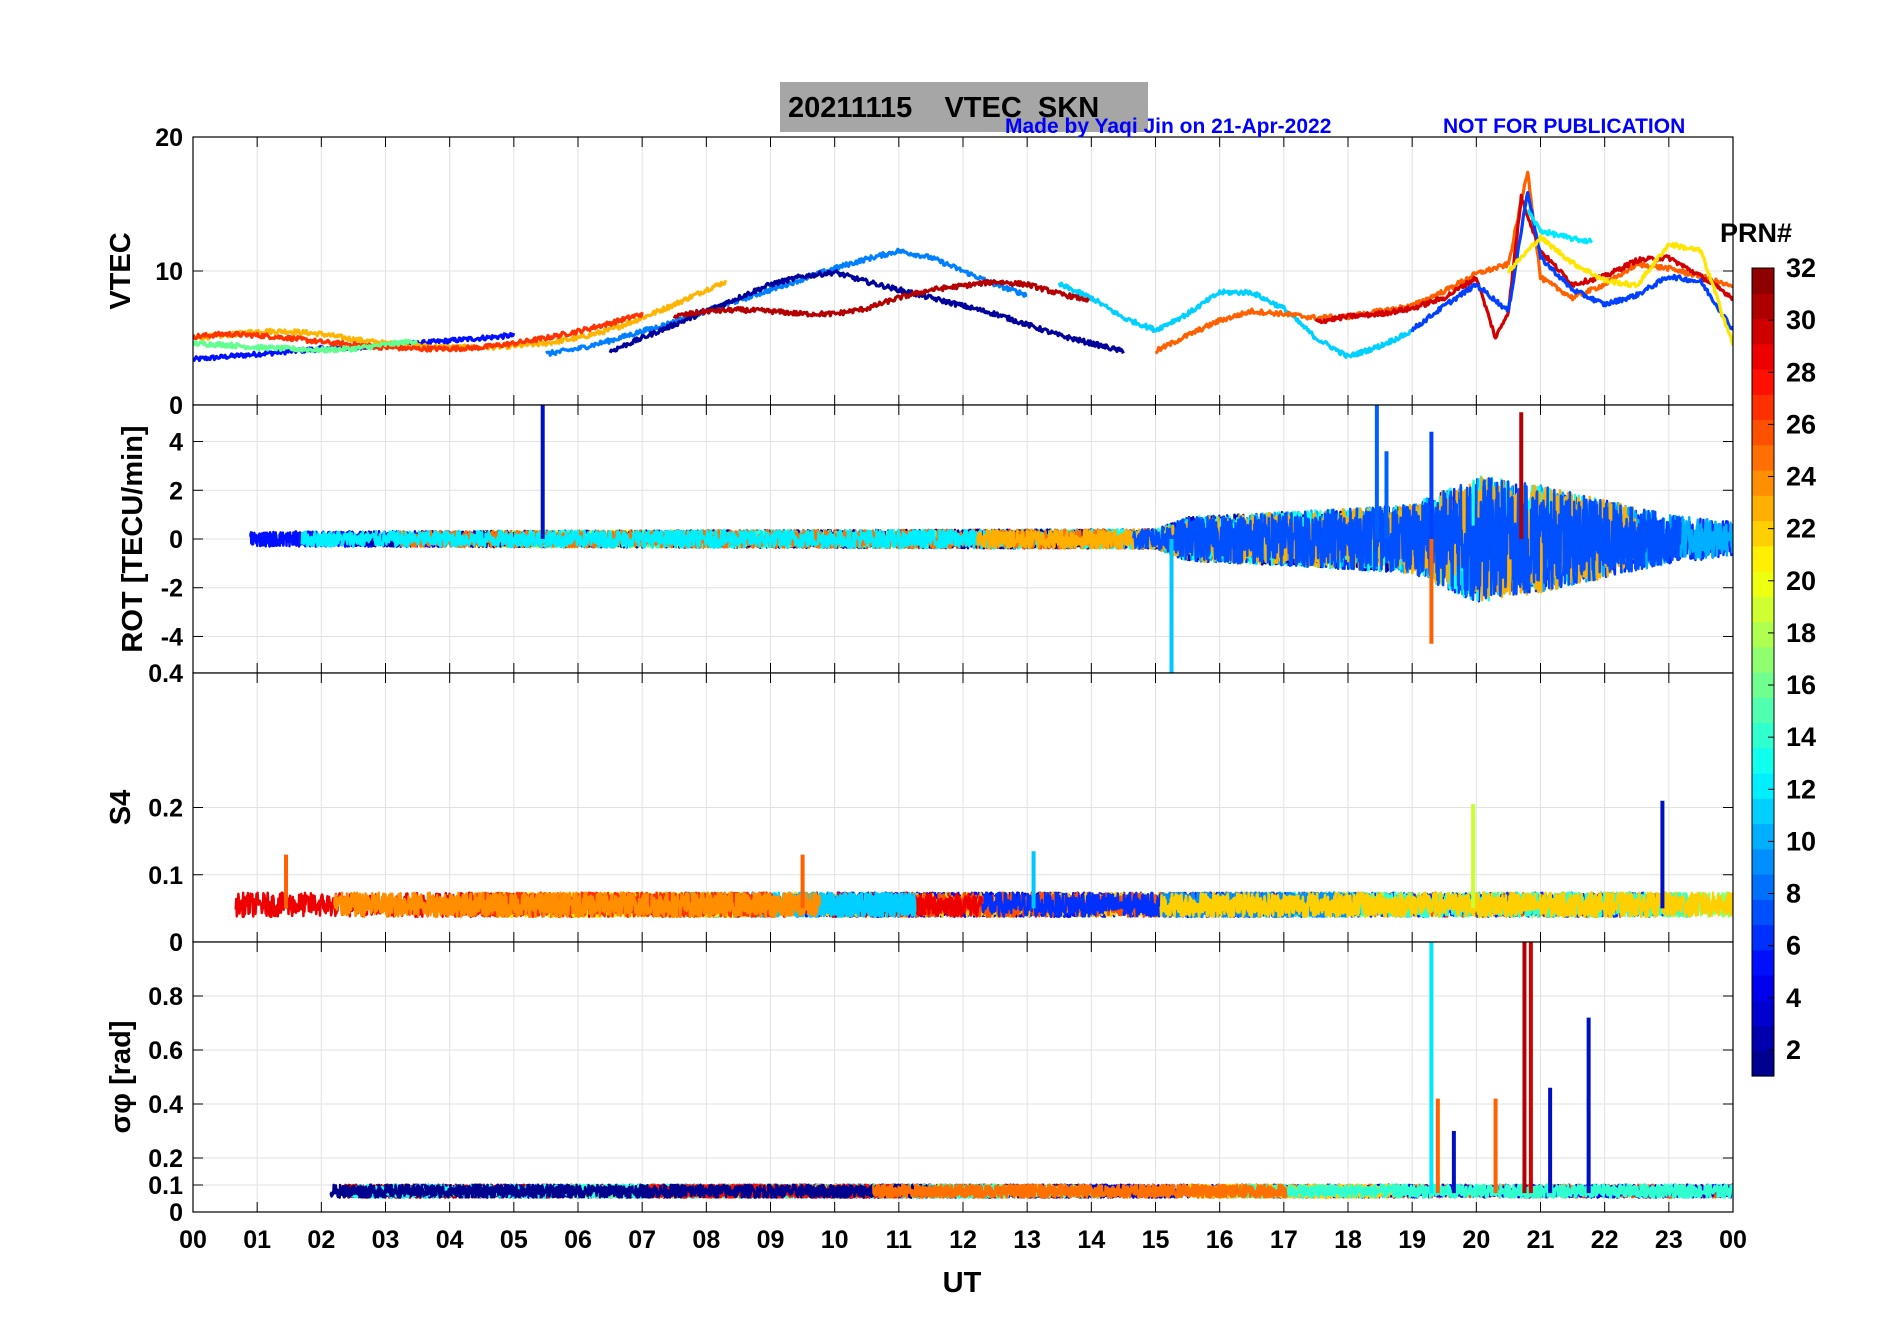 The width and height of the screenshot is (1902, 1330). Describe the element at coordinates (1793, 946) in the screenshot. I see `colorbar-tick-label: 6` at that location.